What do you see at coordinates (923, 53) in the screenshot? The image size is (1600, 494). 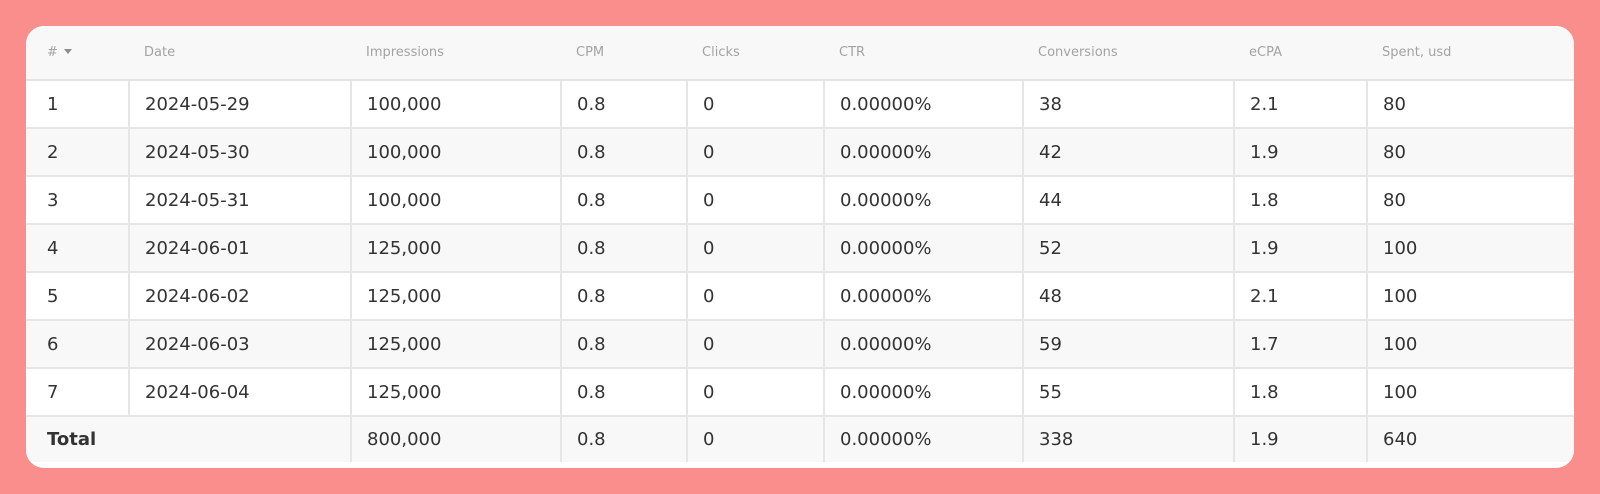 I see `column-header-ctr: CTR` at bounding box center [923, 53].